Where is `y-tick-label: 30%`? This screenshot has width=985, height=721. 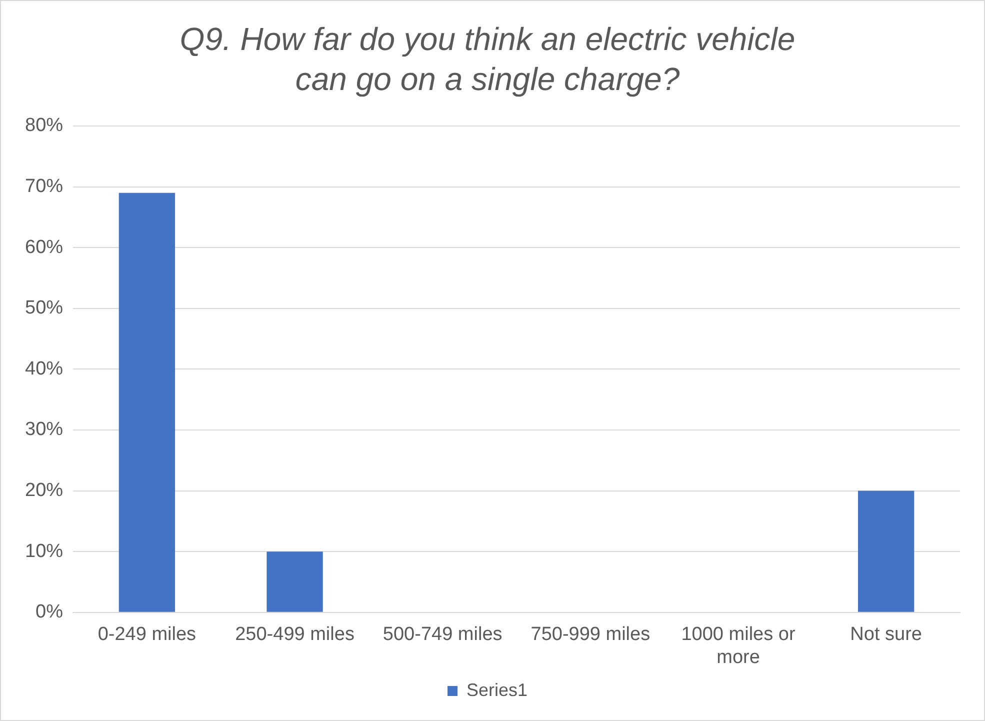 y-tick-label: 30% is located at coordinates (44, 429).